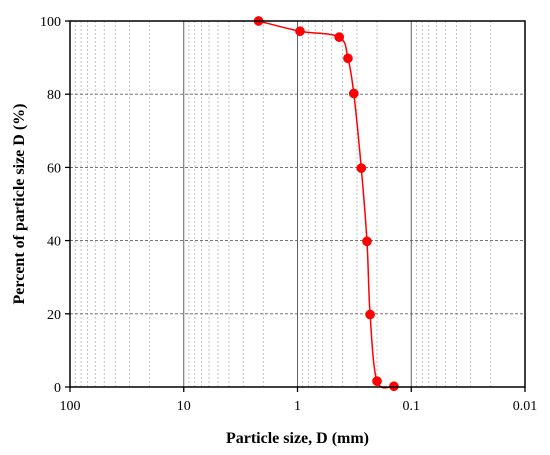 This screenshot has height=455, width=550. Describe the element at coordinates (50, 22) in the screenshot. I see `y-tick-label: 100` at that location.